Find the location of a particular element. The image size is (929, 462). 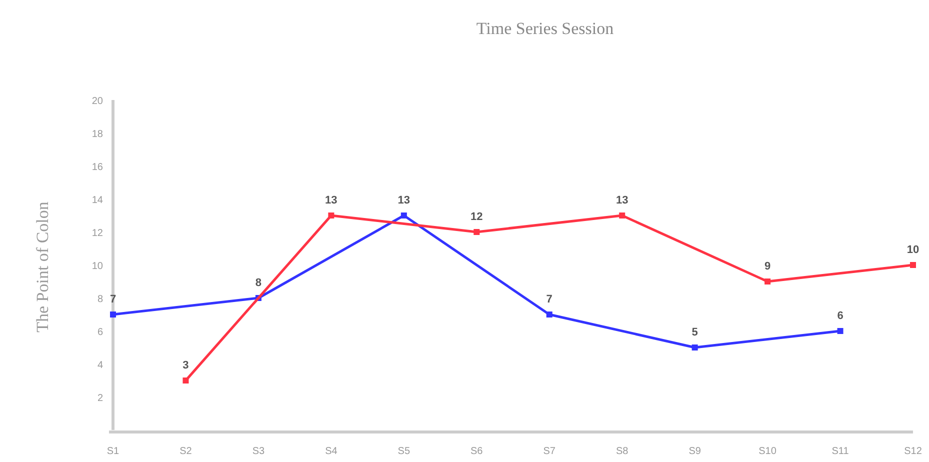

y-tick-label: 12 is located at coordinates (98, 233).